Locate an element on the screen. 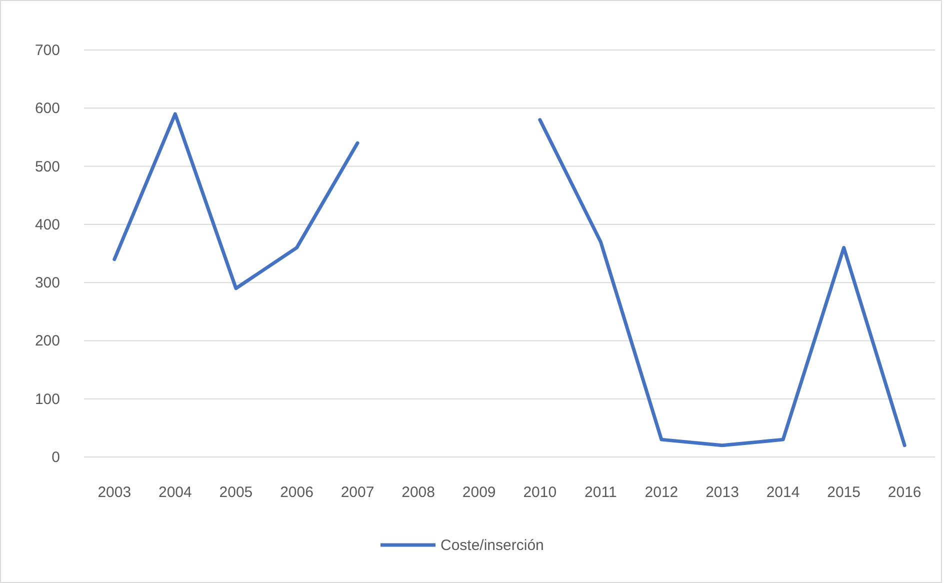  x-tick-label: 2012 is located at coordinates (661, 492).